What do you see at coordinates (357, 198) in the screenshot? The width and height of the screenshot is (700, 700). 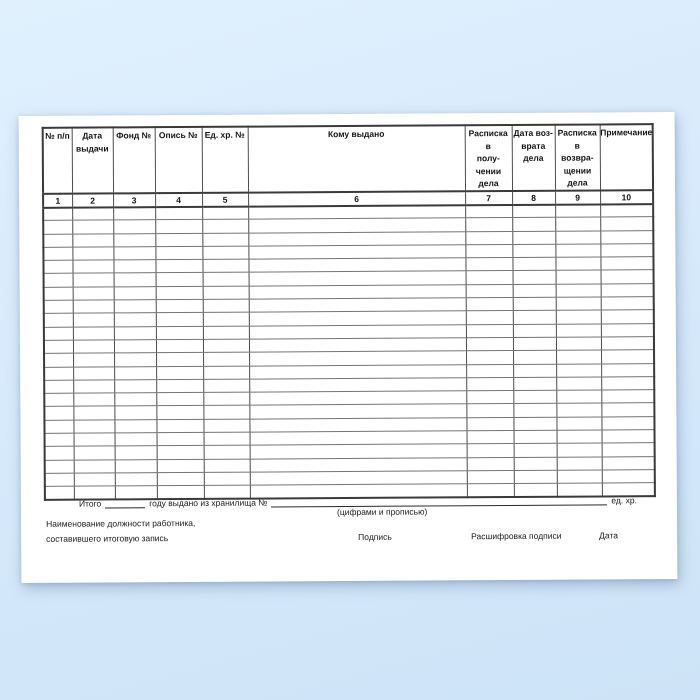 I see `column-number-cell: 6` at bounding box center [357, 198].